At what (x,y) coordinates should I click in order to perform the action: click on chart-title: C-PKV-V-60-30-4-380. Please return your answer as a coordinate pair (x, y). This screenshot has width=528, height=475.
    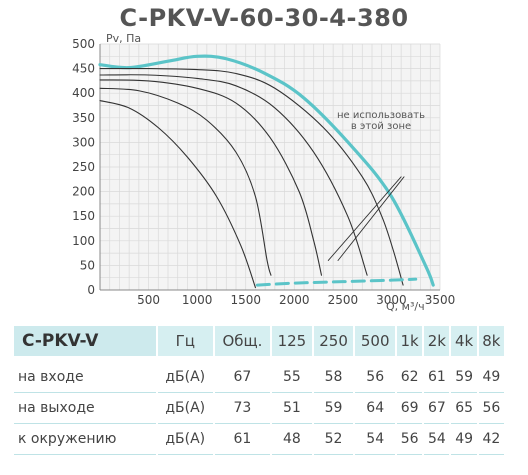
    Looking at the image, I should click on (264, 18).